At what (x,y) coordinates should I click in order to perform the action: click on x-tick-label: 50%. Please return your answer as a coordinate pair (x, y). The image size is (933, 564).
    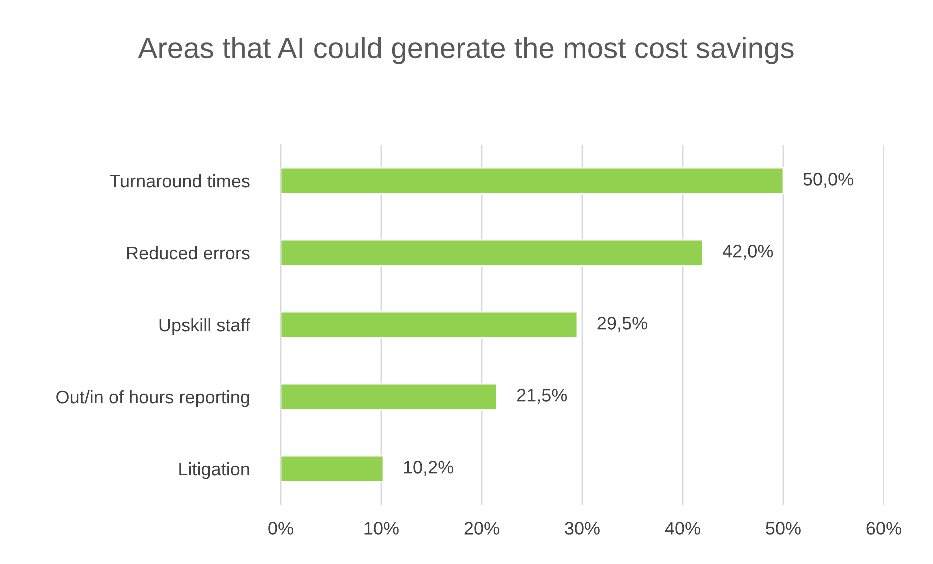
    Looking at the image, I should click on (783, 528).